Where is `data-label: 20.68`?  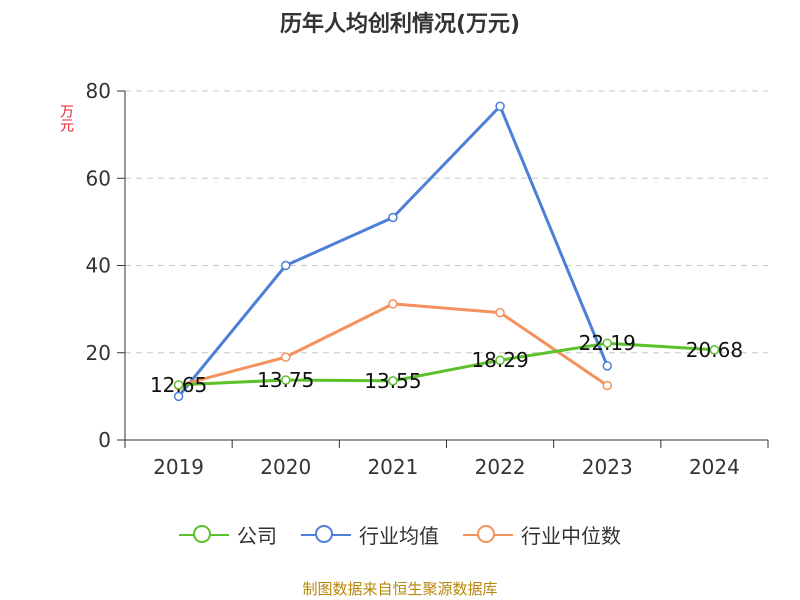
data-label: 20.68 is located at coordinates (714, 350).